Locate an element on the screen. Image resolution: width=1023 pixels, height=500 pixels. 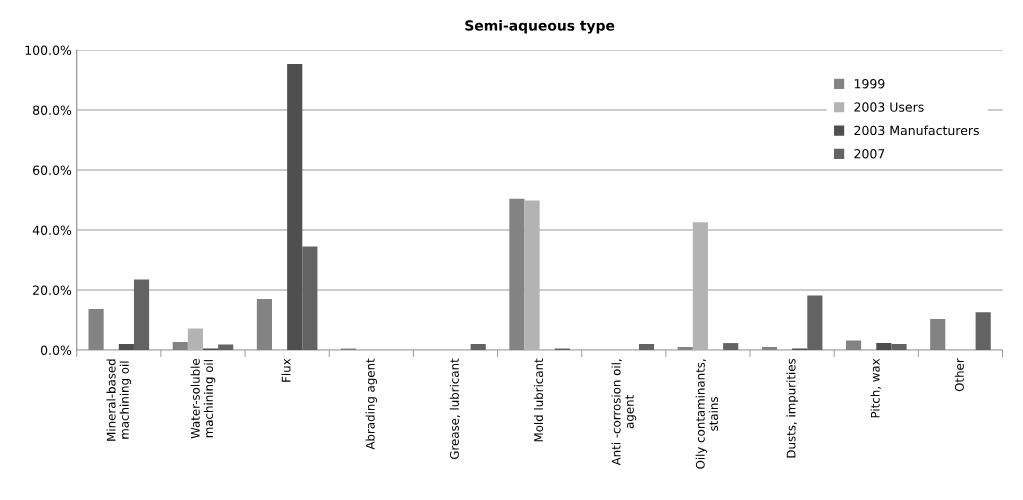
y-tick-label: 100.0% is located at coordinates (48, 50).